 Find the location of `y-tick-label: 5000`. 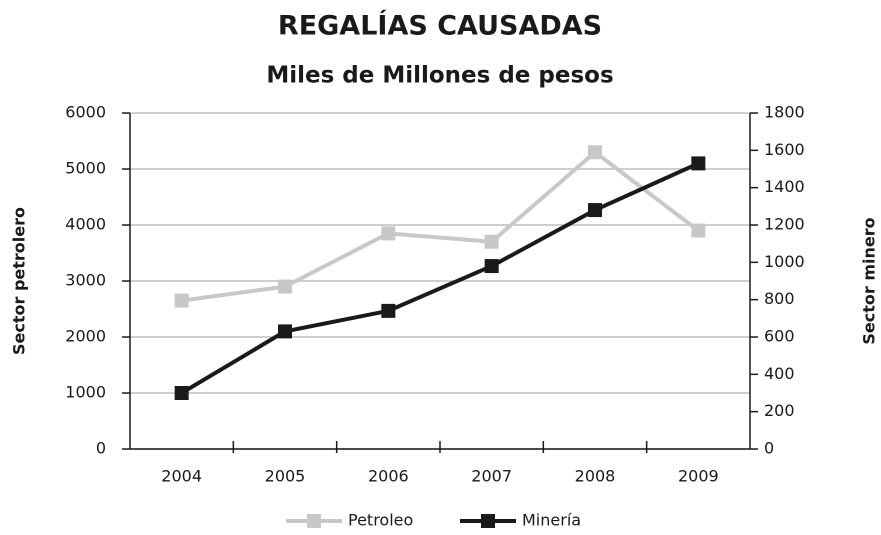

y-tick-label: 5000 is located at coordinates (85, 168).